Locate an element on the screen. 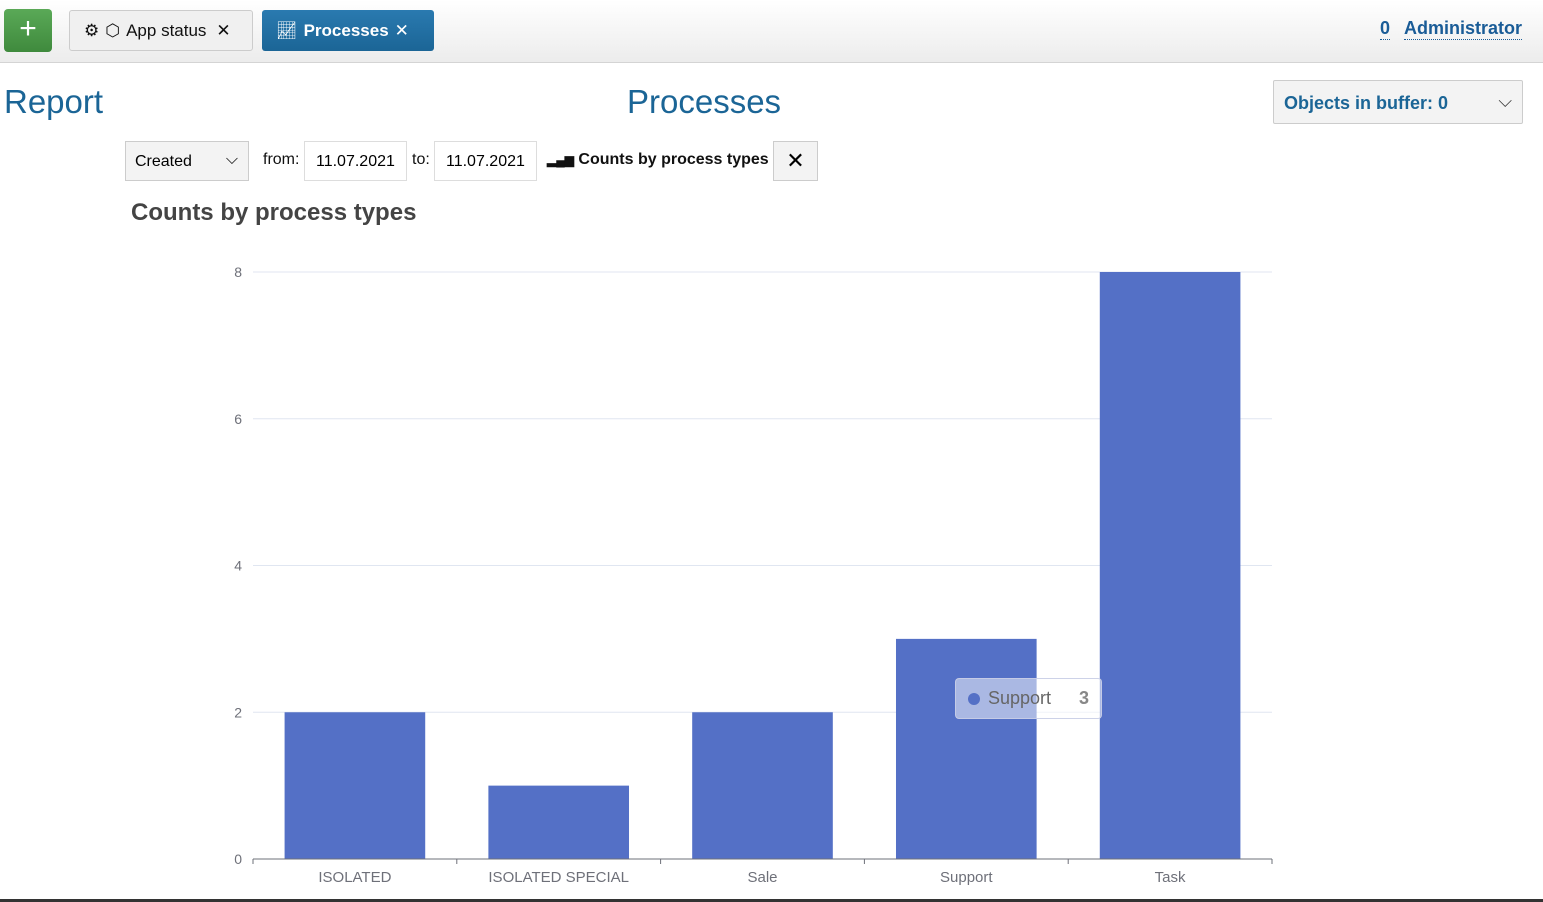  from-label: from: is located at coordinates (281, 159).